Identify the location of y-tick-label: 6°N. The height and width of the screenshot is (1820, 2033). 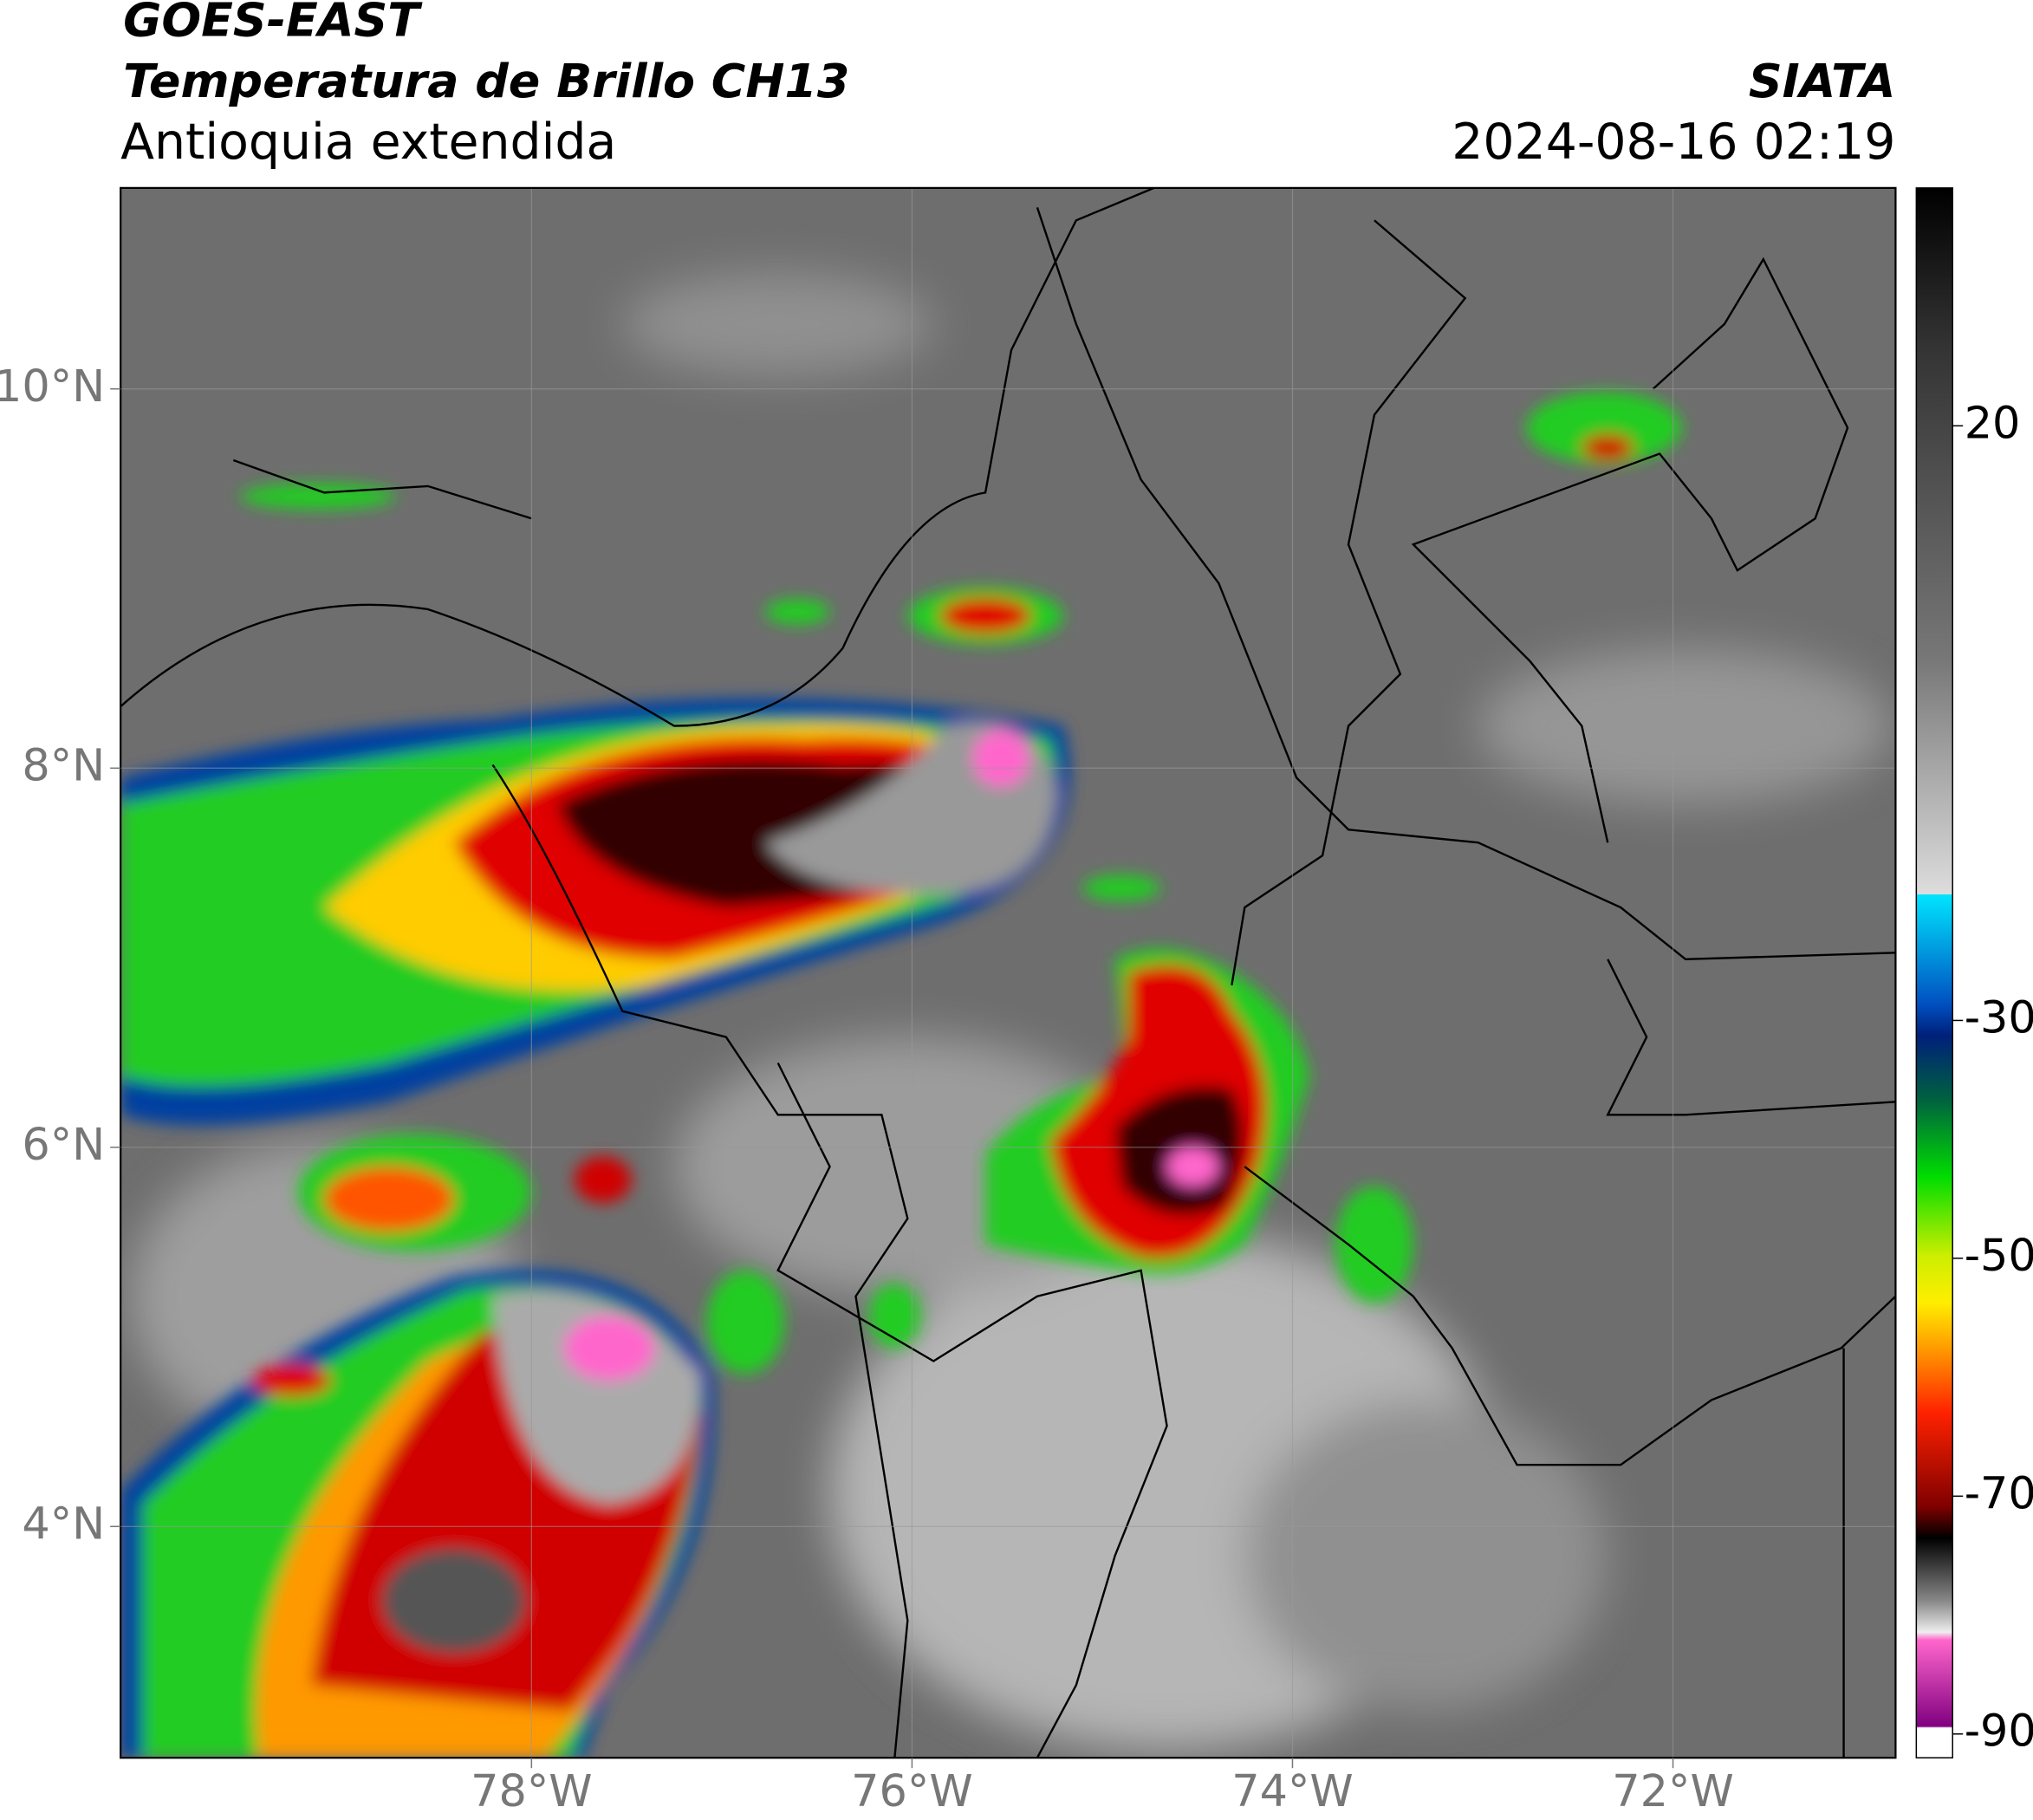
(64, 1144).